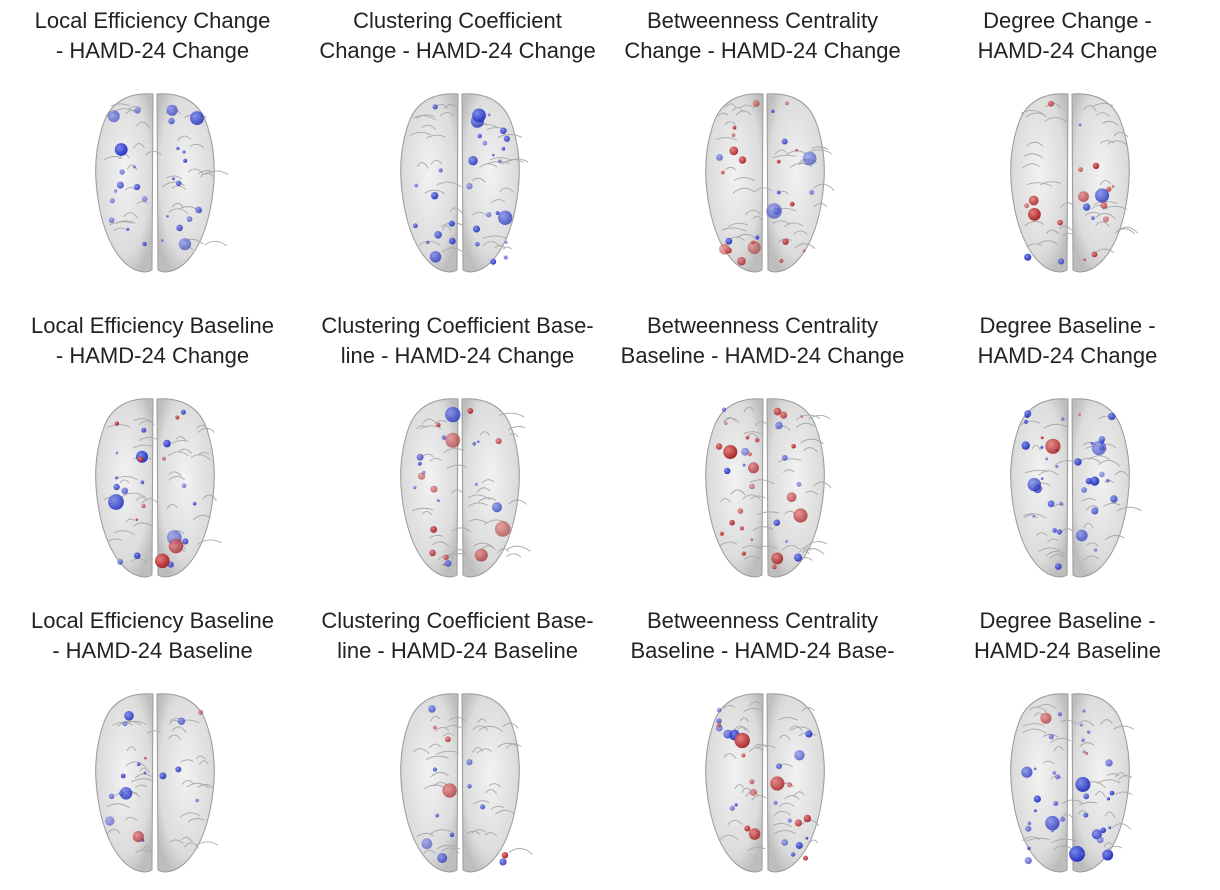 The image size is (1220, 890). Describe the element at coordinates (762, 355) in the screenshot. I see `panel-title-line-2: Baseline - HAMD-24 Change` at that location.